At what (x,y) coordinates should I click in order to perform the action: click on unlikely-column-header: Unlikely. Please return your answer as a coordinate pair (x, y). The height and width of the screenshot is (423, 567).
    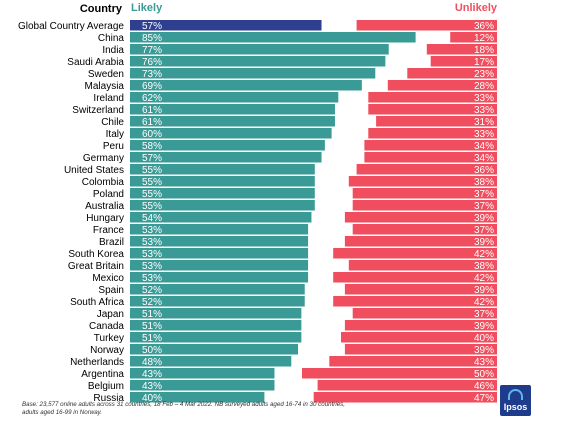
    Looking at the image, I should click on (476, 8).